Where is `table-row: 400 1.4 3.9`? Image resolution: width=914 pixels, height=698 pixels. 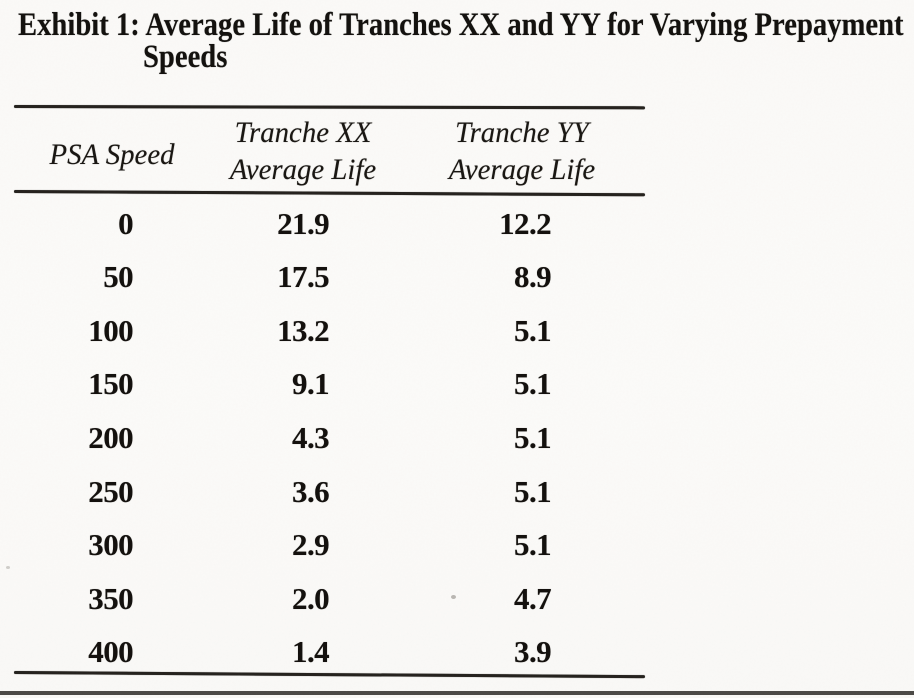 table-row: 400 1.4 3.9 is located at coordinates (457, 651).